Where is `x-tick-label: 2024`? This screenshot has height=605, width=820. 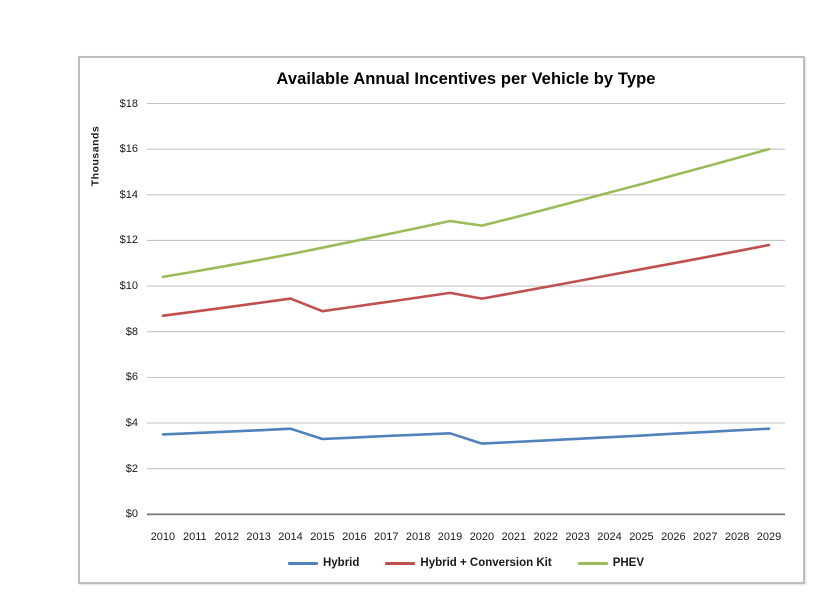 x-tick-label: 2024 is located at coordinates (609, 537).